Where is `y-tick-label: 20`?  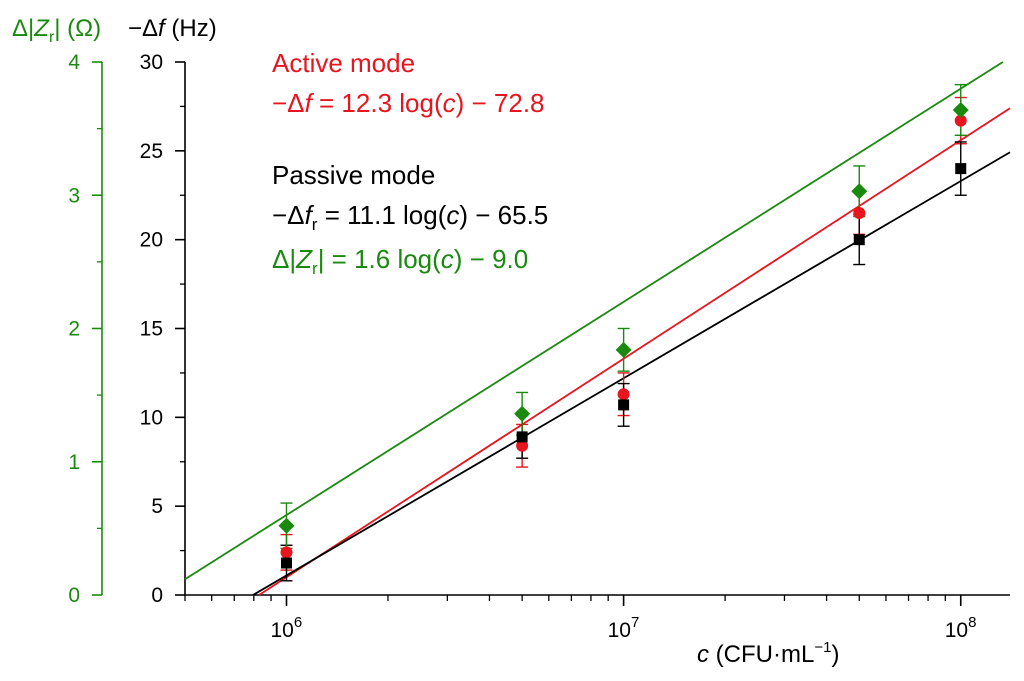 y-tick-label: 20 is located at coordinates (151, 240).